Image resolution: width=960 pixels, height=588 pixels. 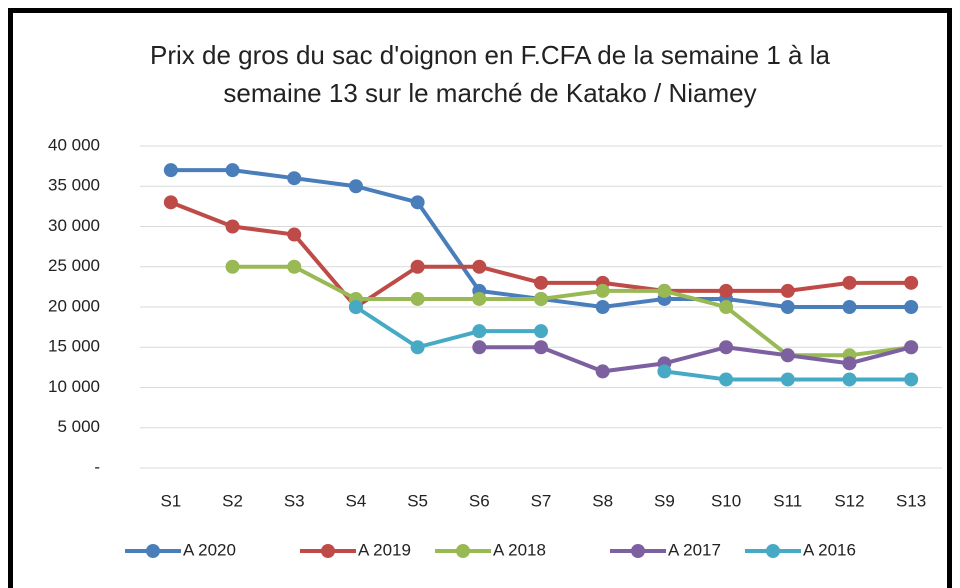 What do you see at coordinates (479, 500) in the screenshot?
I see `x-tick-label: S6` at bounding box center [479, 500].